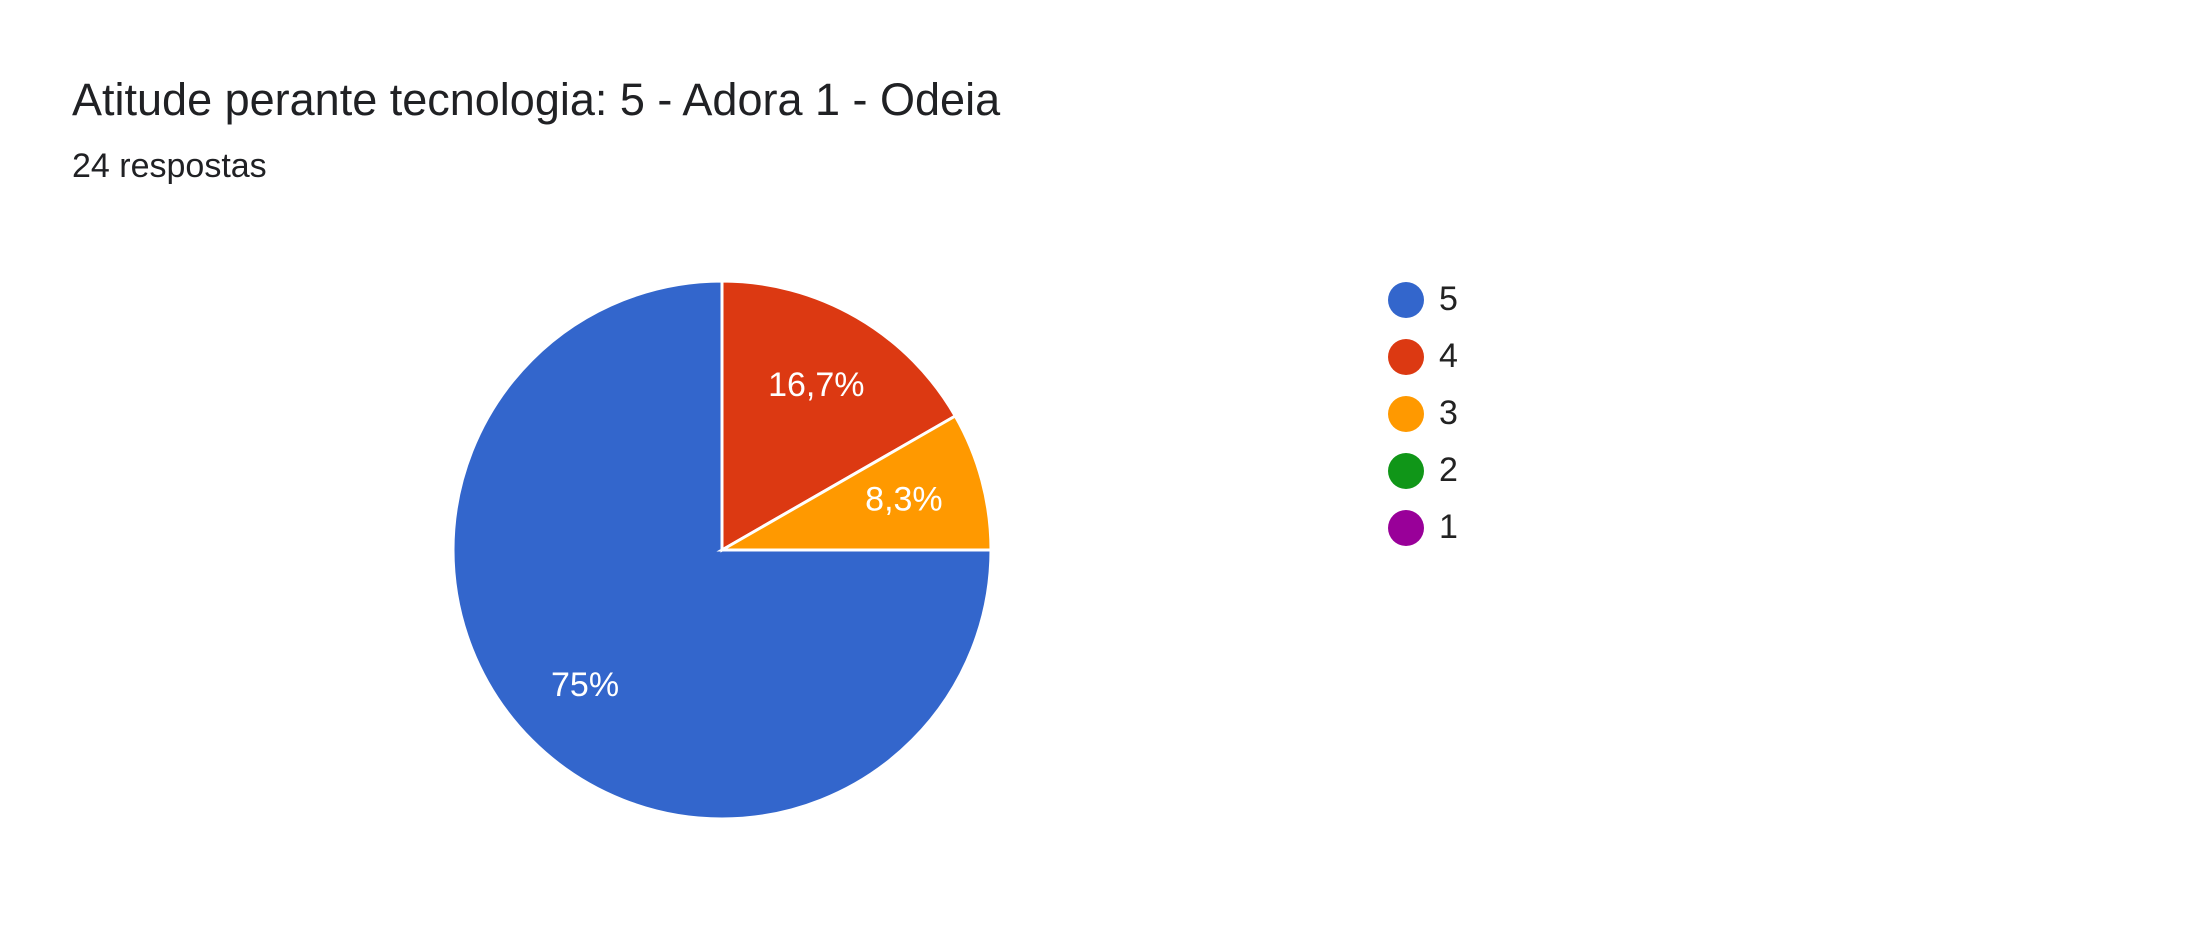 The width and height of the screenshot is (2196, 929). What do you see at coordinates (169, 166) in the screenshot?
I see `chart-subtitle: 24 respostas` at bounding box center [169, 166].